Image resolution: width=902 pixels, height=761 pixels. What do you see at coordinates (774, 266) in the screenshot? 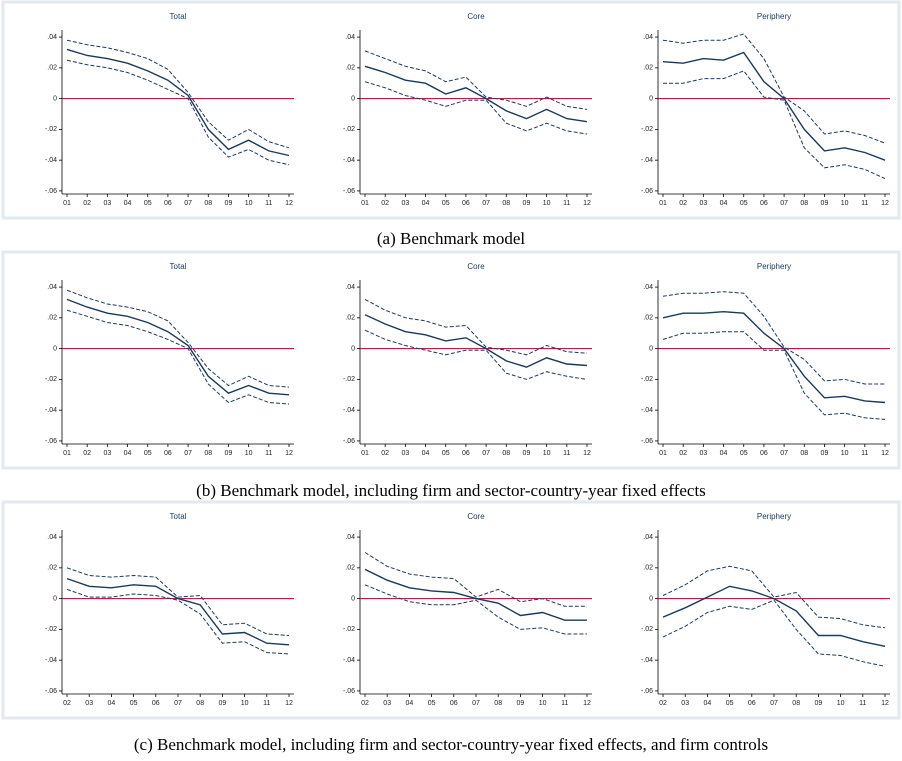
I see `chart-title: Periphery` at bounding box center [774, 266].